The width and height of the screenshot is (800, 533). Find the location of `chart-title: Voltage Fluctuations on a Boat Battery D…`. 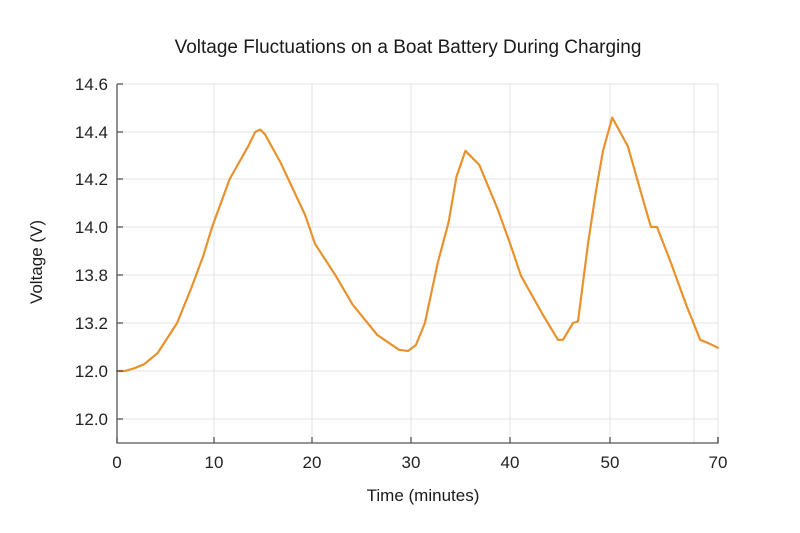

chart-title: Voltage Fluctuations on a Boat Battery D… is located at coordinates (408, 47).